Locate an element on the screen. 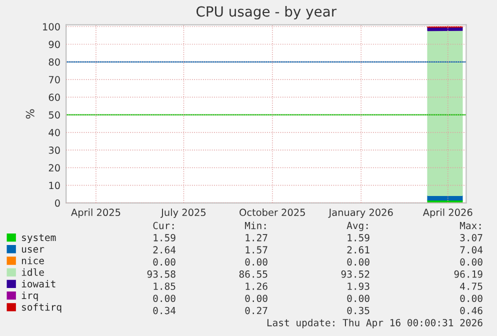  legend-label: system is located at coordinates (39, 238).